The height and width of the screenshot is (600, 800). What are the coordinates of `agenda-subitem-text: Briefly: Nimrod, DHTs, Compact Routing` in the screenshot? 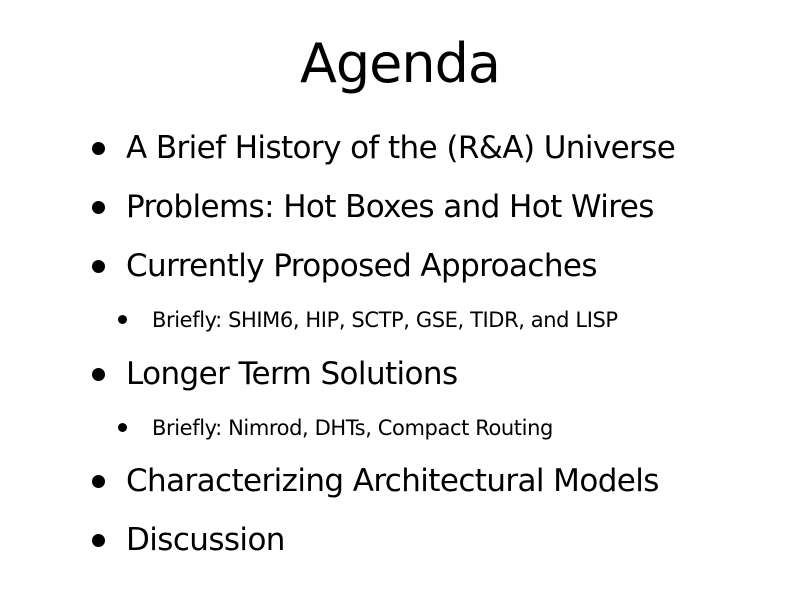 It's located at (352, 428).